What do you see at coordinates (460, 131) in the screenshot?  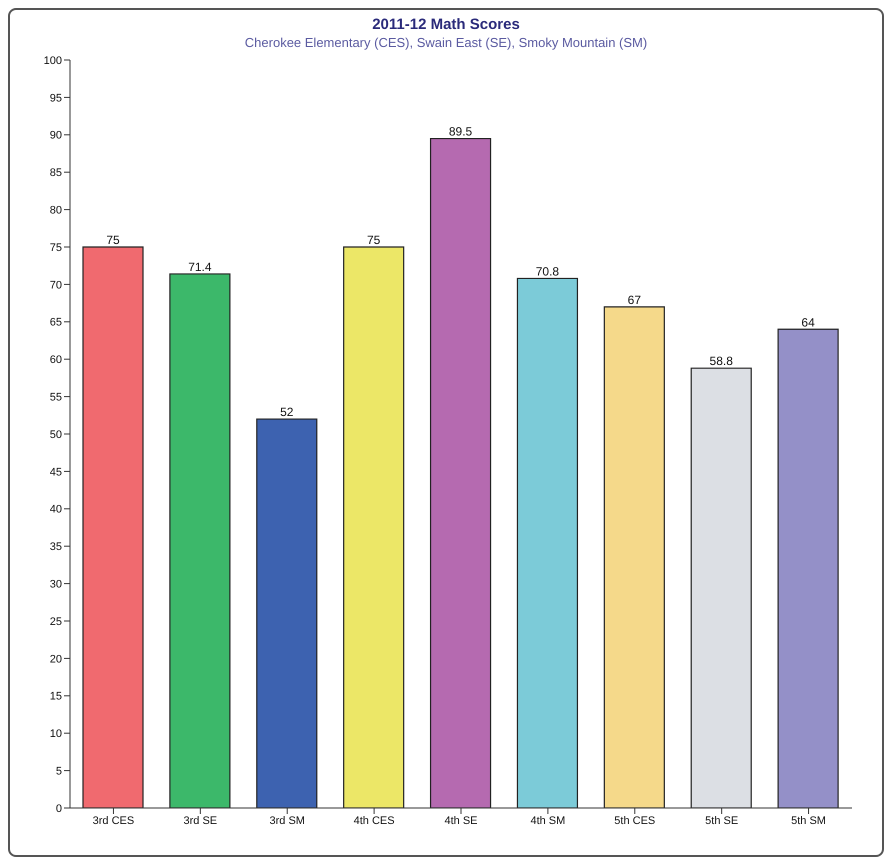 I see `data-label: 89.5` at bounding box center [460, 131].